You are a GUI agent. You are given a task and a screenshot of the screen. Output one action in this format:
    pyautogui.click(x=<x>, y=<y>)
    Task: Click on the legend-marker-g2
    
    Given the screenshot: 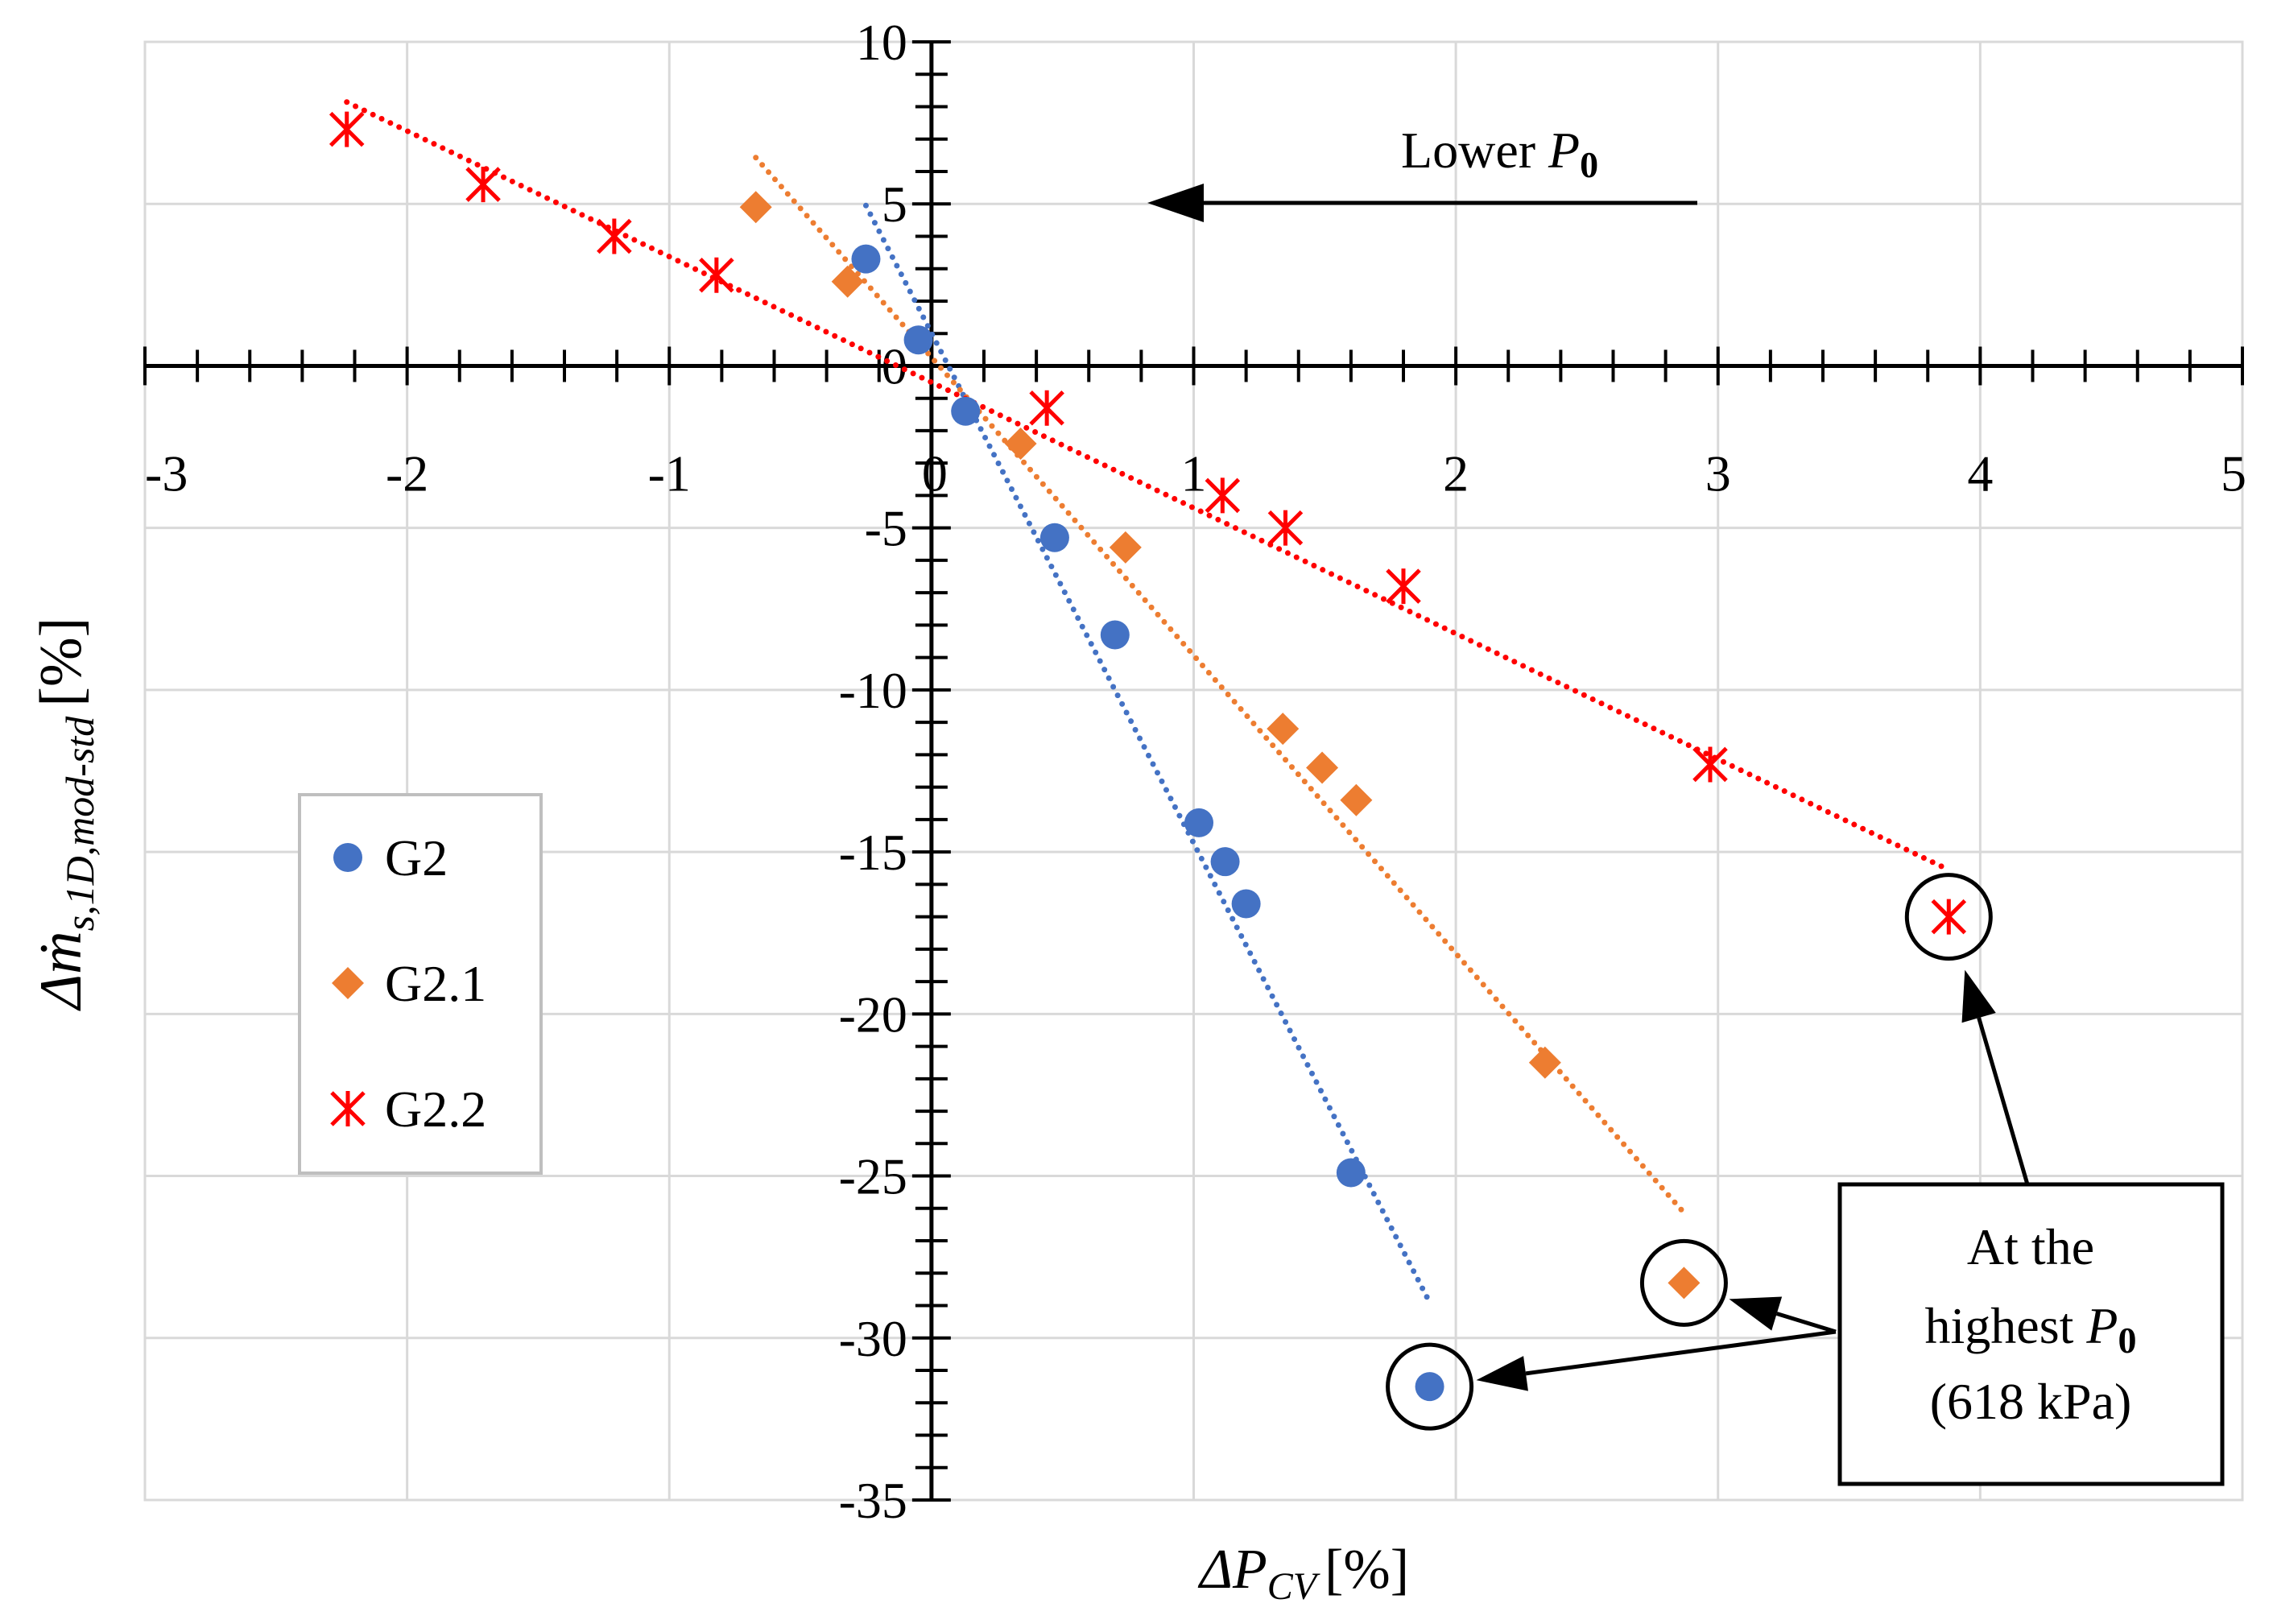 What is the action you would take?
    pyautogui.click(x=347, y=857)
    